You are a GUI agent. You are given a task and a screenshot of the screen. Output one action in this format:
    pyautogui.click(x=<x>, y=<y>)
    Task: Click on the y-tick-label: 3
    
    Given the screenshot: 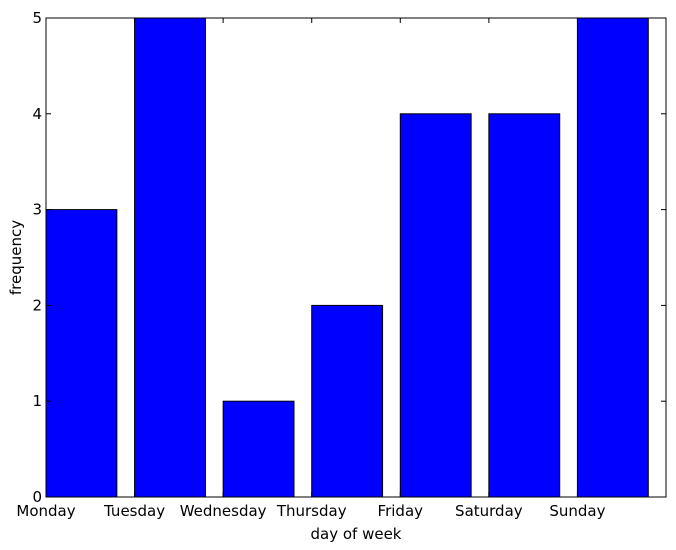 What is the action you would take?
    pyautogui.click(x=37, y=210)
    